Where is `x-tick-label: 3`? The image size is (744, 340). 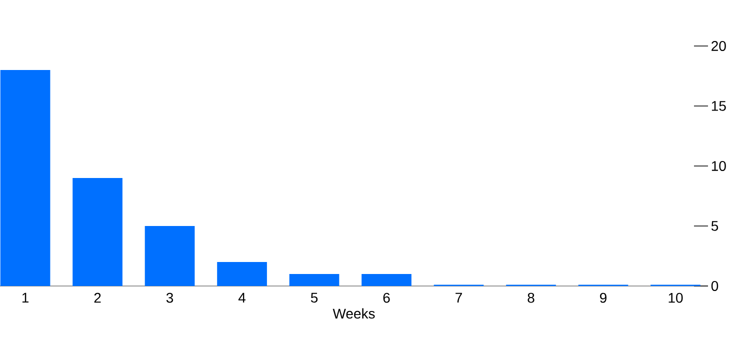 x-tick-label: 3 is located at coordinates (170, 297).